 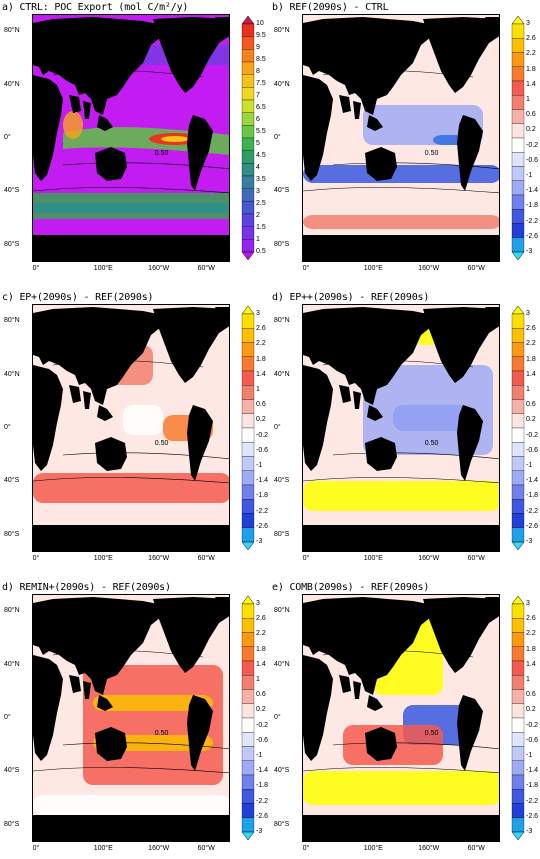 What do you see at coordinates (518, 718) in the screenshot?
I see `colorbar-graphic` at bounding box center [518, 718].